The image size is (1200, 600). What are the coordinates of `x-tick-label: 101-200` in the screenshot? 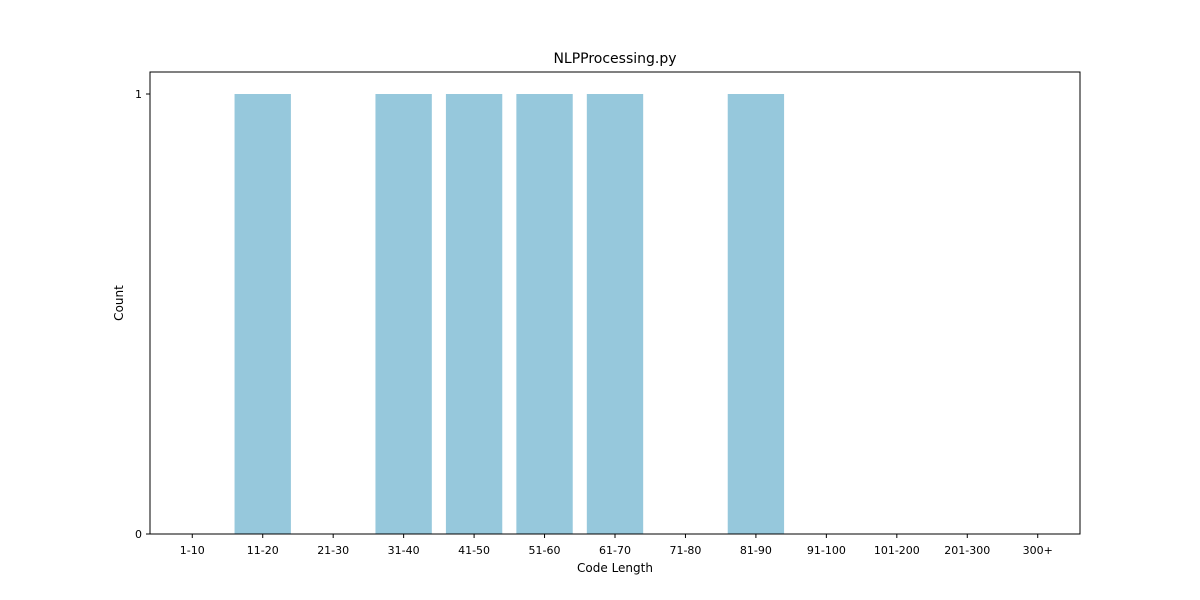 It's located at (897, 550).